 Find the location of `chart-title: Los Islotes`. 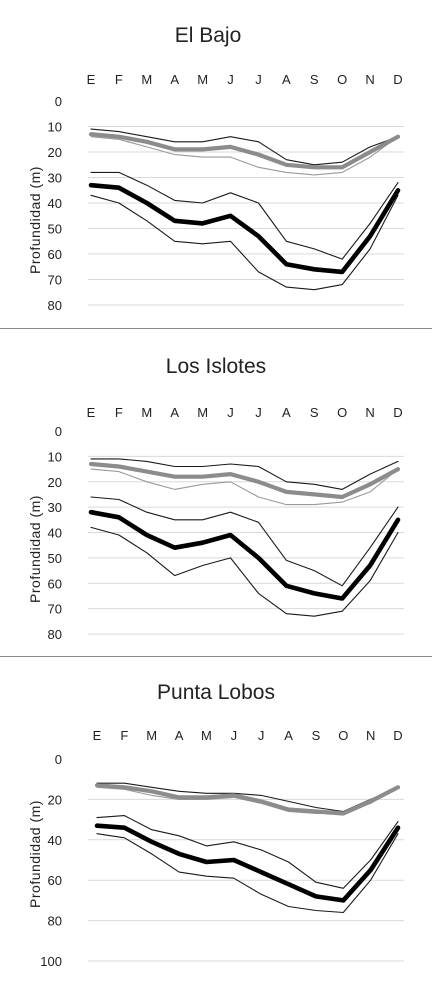

chart-title: Los Islotes is located at coordinates (216, 366).